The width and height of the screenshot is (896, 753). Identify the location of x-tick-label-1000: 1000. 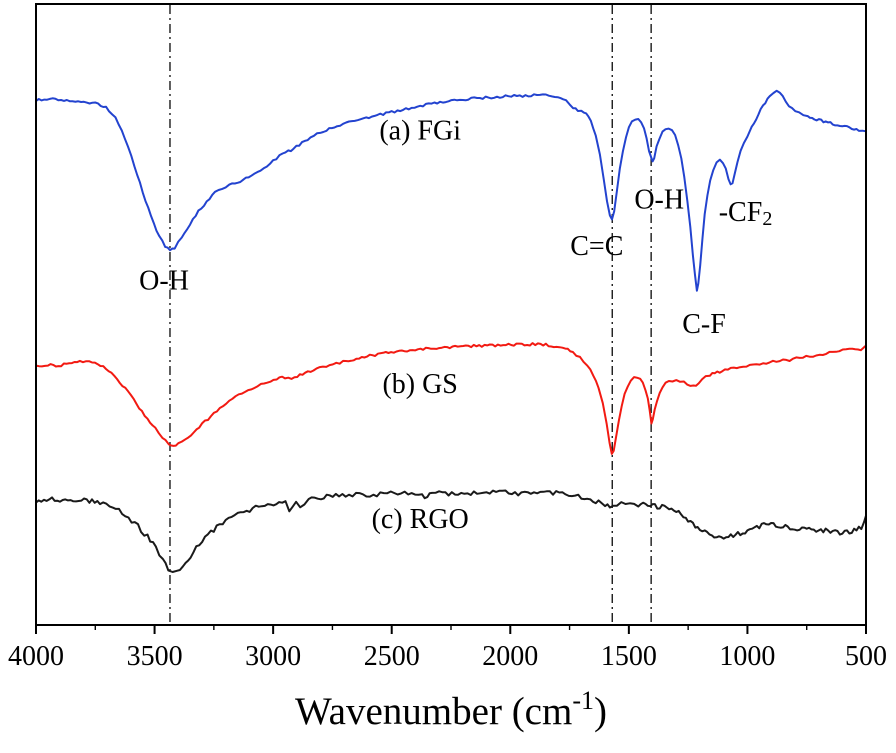
(747, 656).